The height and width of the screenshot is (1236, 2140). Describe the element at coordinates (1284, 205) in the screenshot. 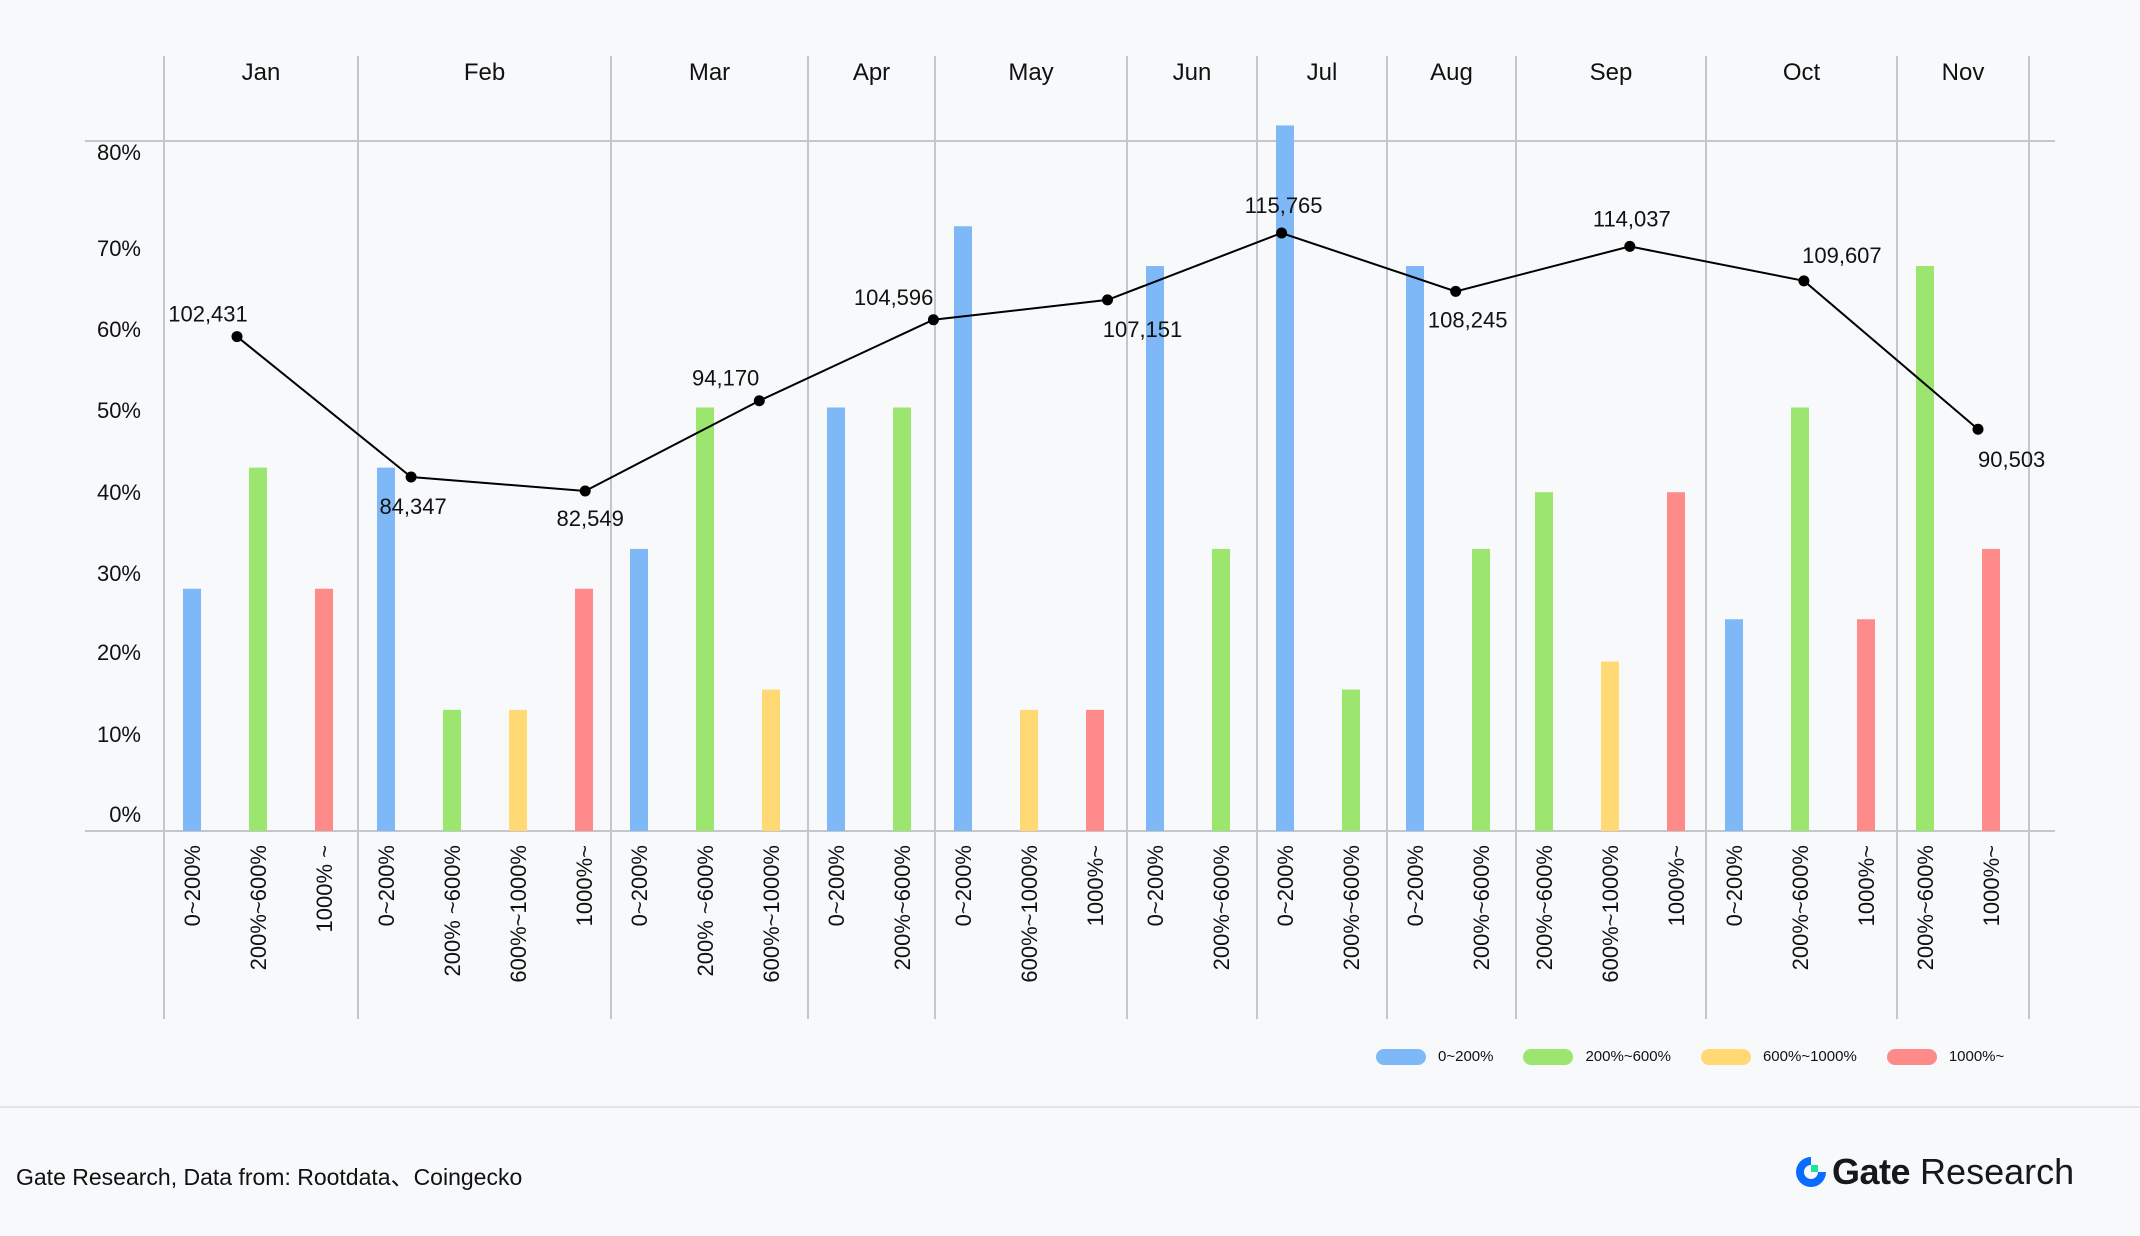

I see `line-point-label: 115,765` at that location.